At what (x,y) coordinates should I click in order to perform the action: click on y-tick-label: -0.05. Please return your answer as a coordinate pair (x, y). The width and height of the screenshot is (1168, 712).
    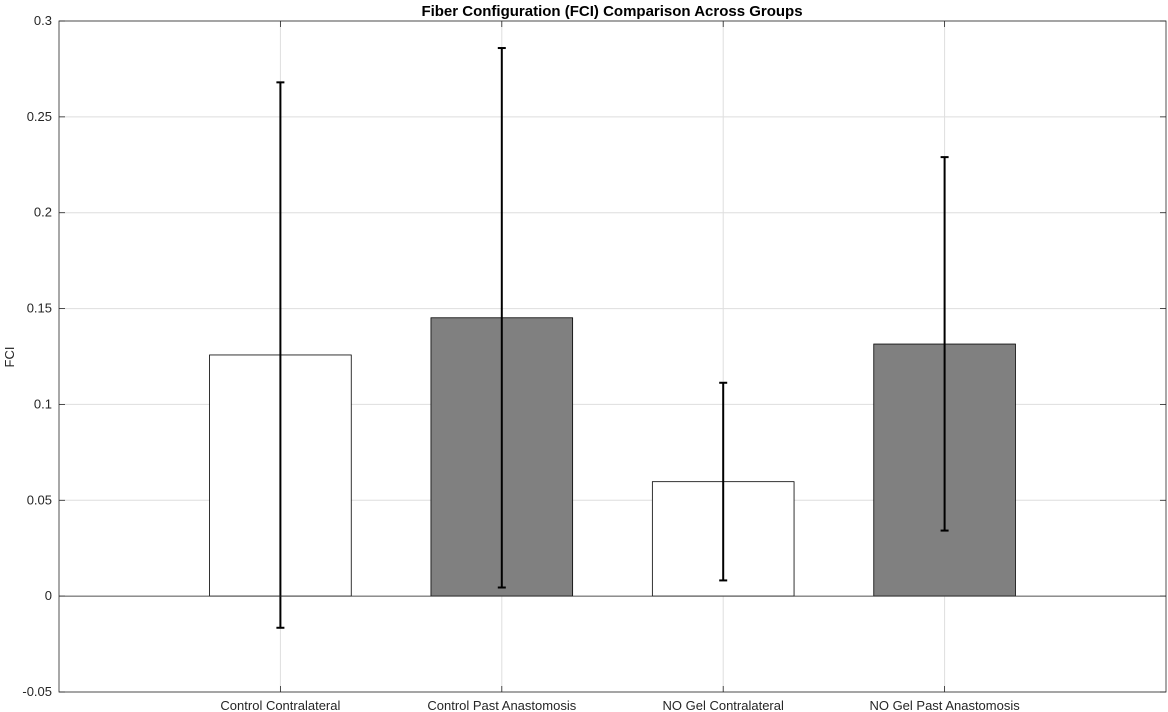
    Looking at the image, I should click on (37, 691).